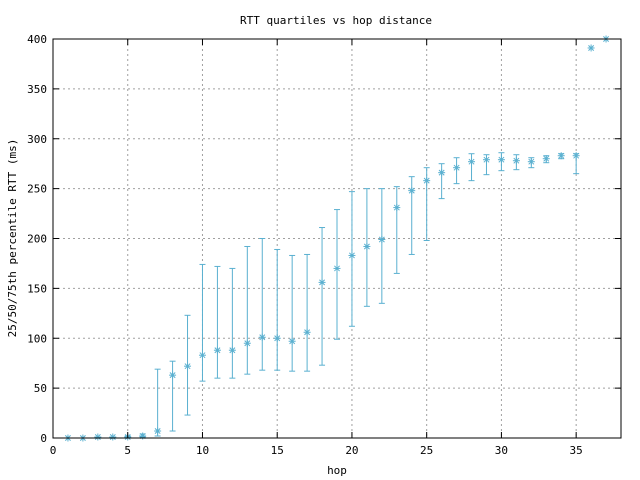 This screenshot has width=640, height=480. Describe the element at coordinates (501, 450) in the screenshot. I see `x-tick-label: 30` at that location.